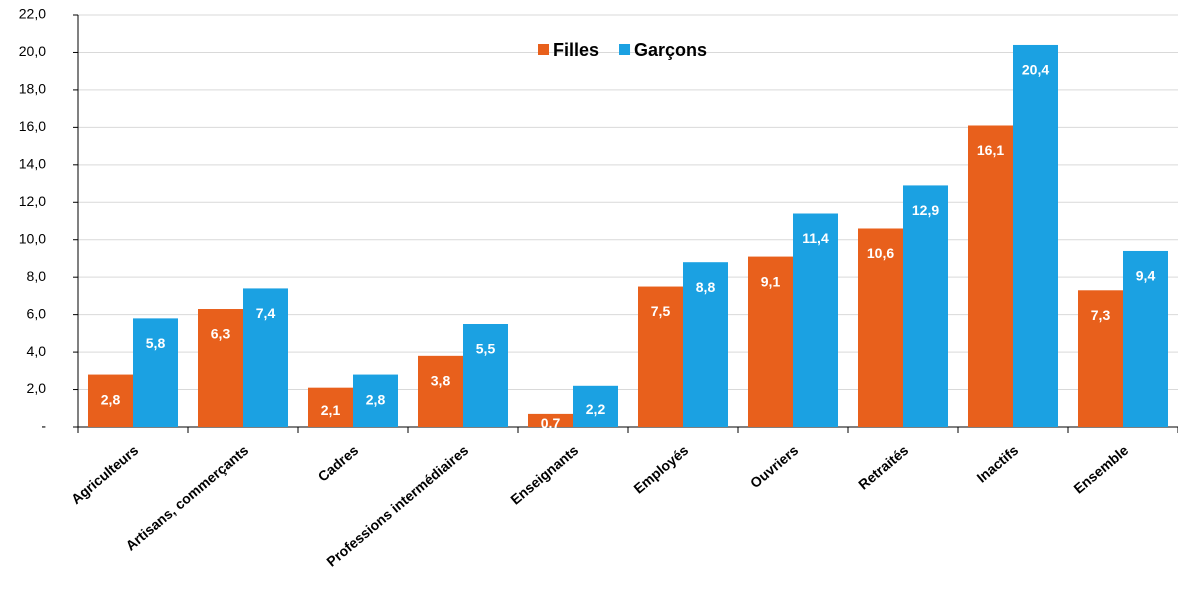 This screenshot has height=615, width=1178. I want to click on y-tick-label: 12,0, so click(32, 201).